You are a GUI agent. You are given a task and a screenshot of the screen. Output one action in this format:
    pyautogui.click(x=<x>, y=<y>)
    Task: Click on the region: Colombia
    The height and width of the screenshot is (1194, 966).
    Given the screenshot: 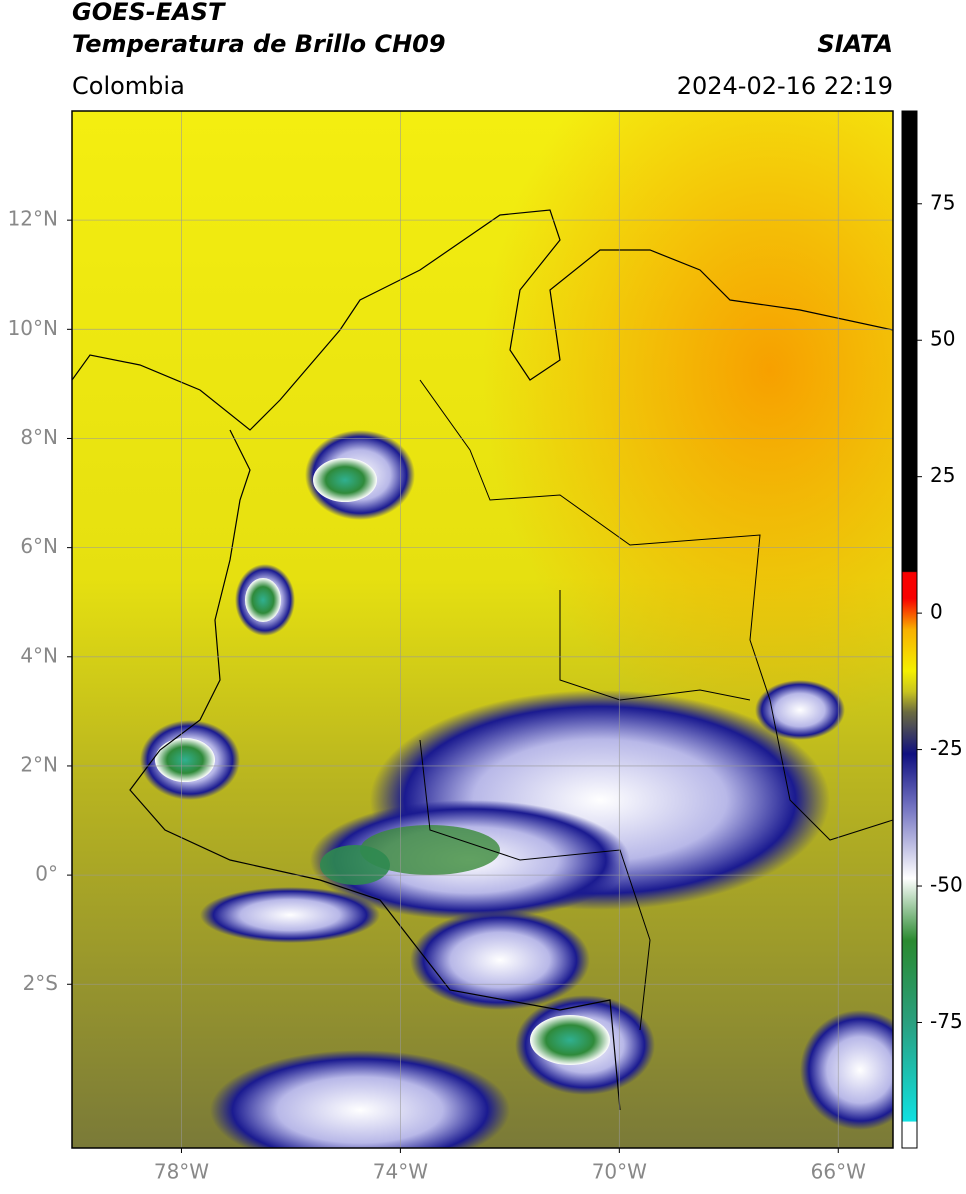 What is the action you would take?
    pyautogui.click(x=128, y=86)
    